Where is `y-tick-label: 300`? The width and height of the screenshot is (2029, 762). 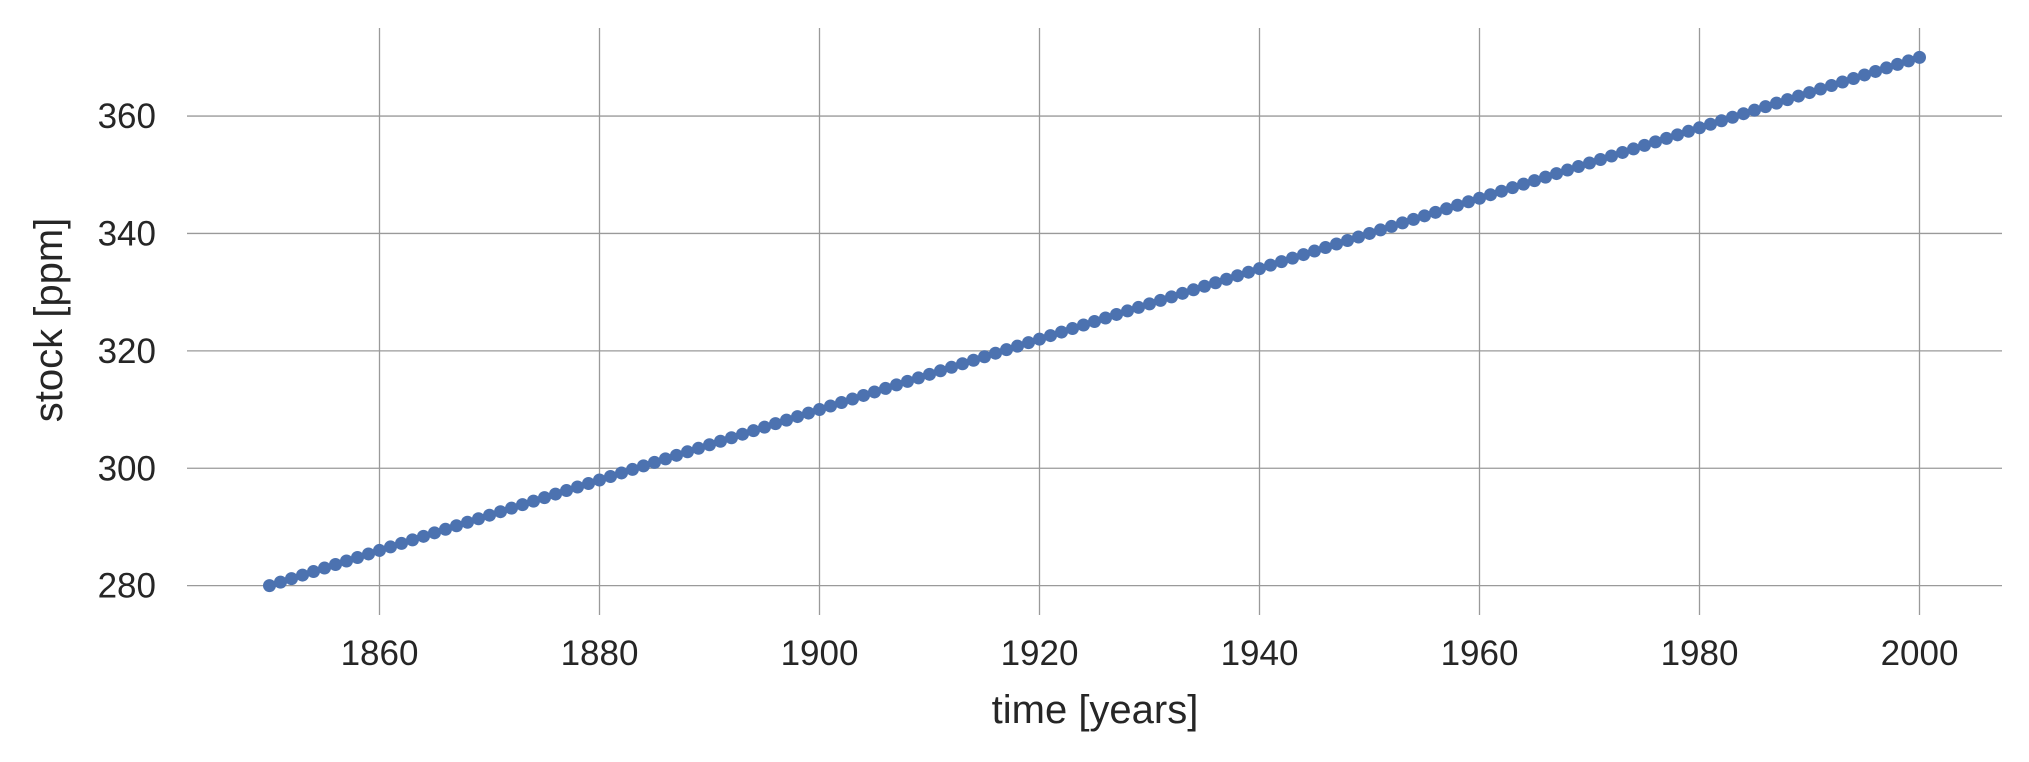 y-tick-label: 300 is located at coordinates (127, 468).